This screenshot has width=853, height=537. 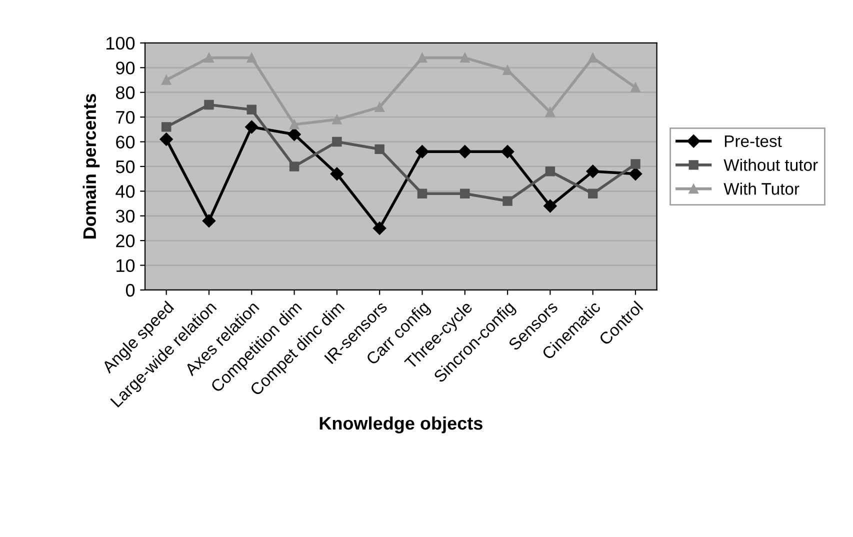 What do you see at coordinates (91, 166) in the screenshot?
I see `y-axis-title: Domain percents` at bounding box center [91, 166].